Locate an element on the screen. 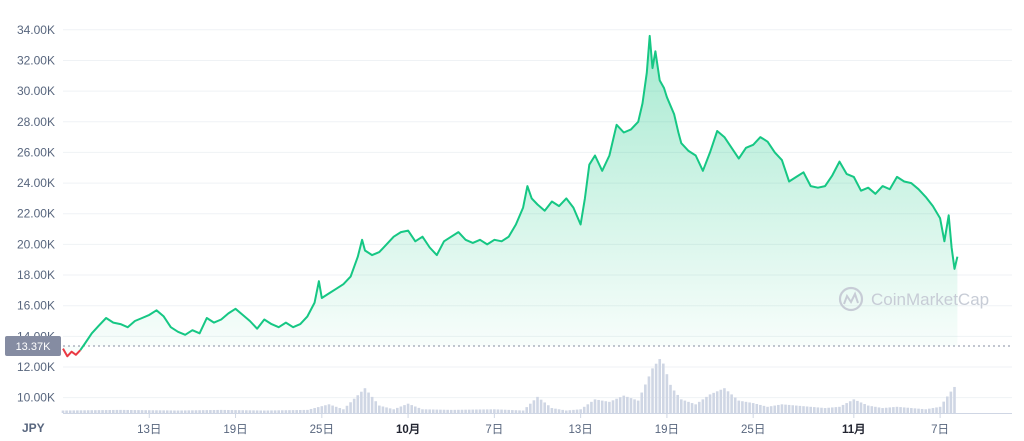 The height and width of the screenshot is (441, 1024). y-tick-label: 30.00K is located at coordinates (36, 91).